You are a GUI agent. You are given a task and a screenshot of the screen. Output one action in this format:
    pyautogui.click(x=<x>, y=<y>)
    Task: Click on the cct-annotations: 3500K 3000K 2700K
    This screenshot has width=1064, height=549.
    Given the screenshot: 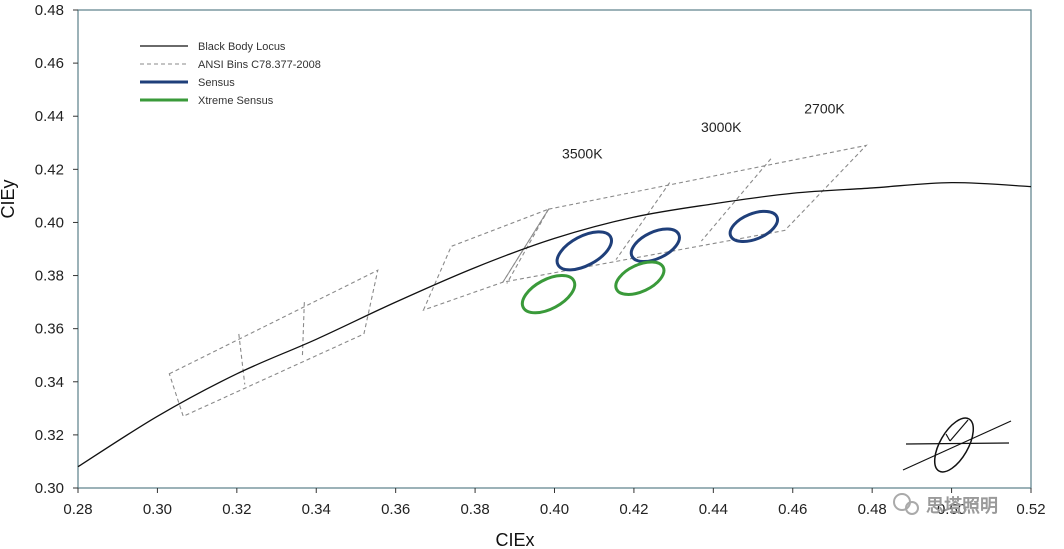 What is the action you would take?
    pyautogui.click(x=703, y=131)
    